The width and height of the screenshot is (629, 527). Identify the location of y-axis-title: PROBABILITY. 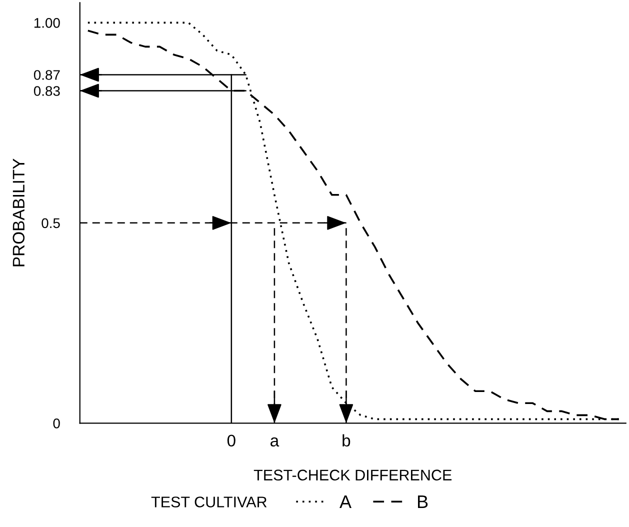
(18, 212).